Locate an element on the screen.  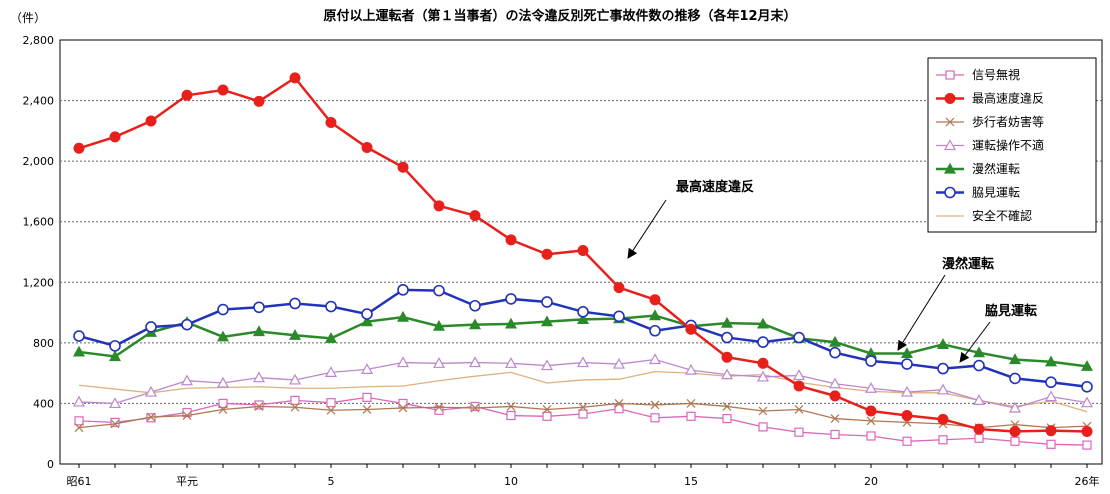
annotation-label: 脇見運転 is located at coordinates (1011, 311).